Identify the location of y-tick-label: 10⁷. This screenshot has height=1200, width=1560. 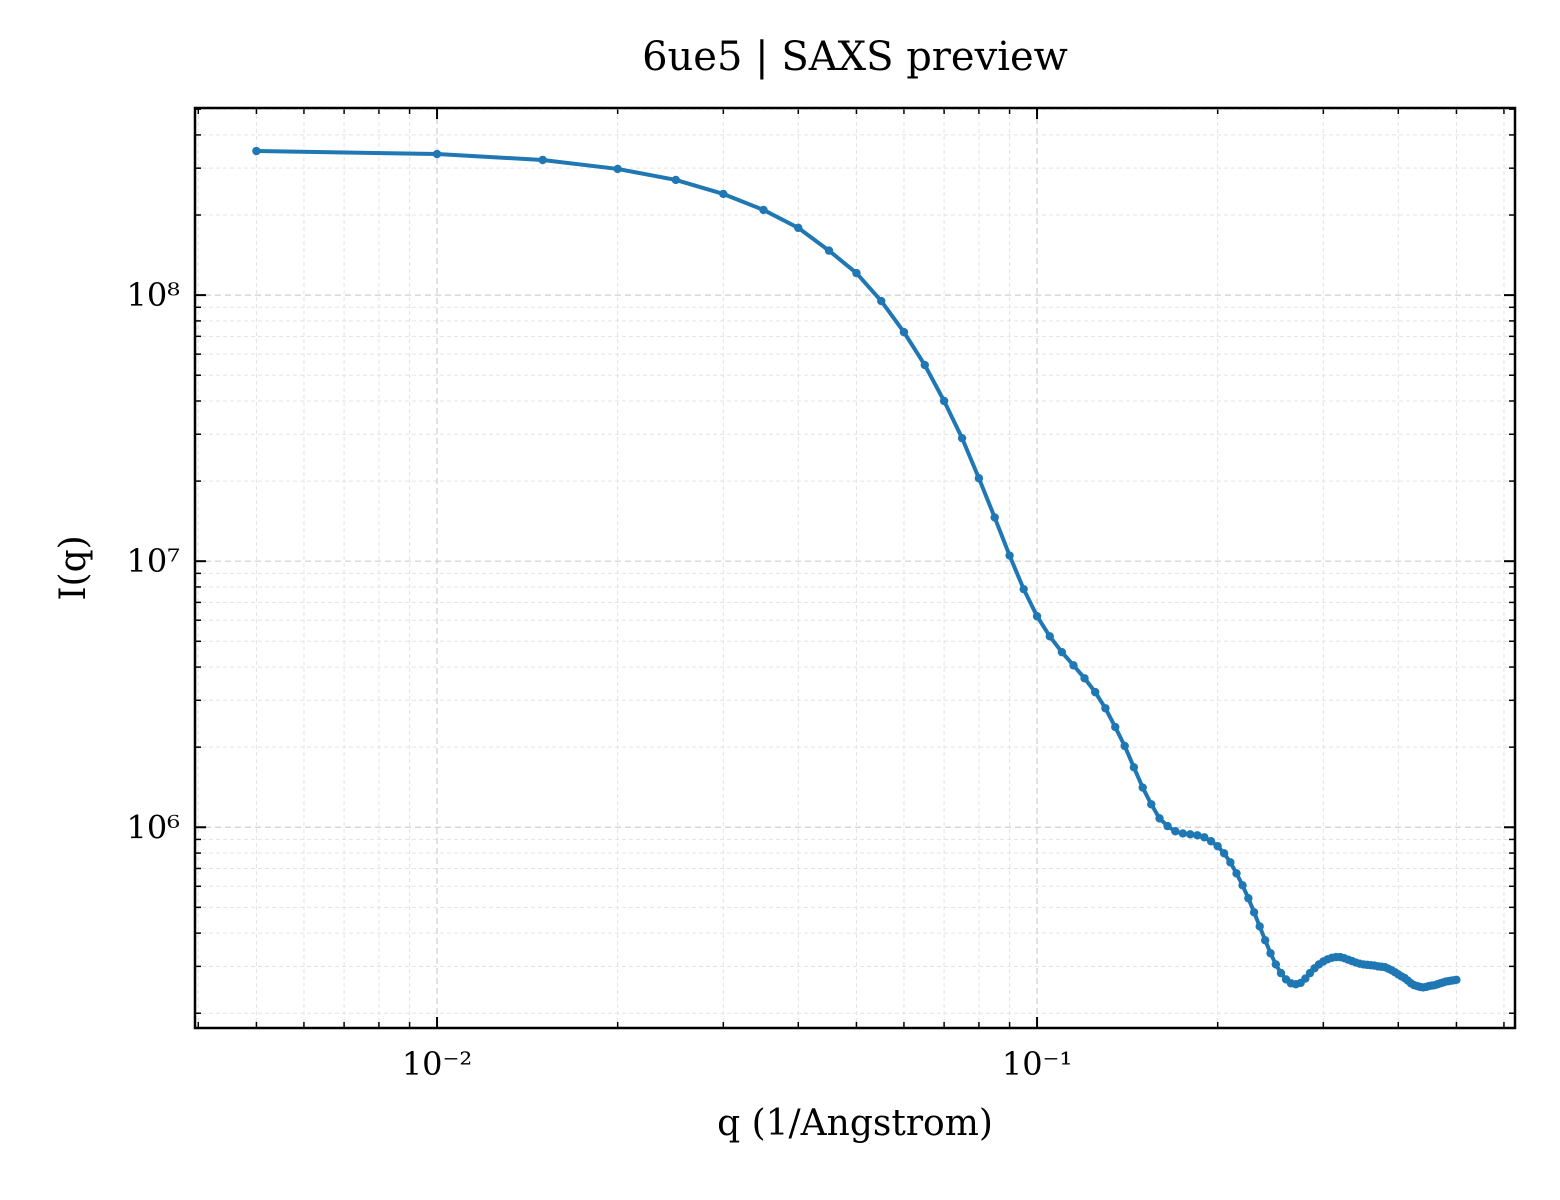
(153, 561).